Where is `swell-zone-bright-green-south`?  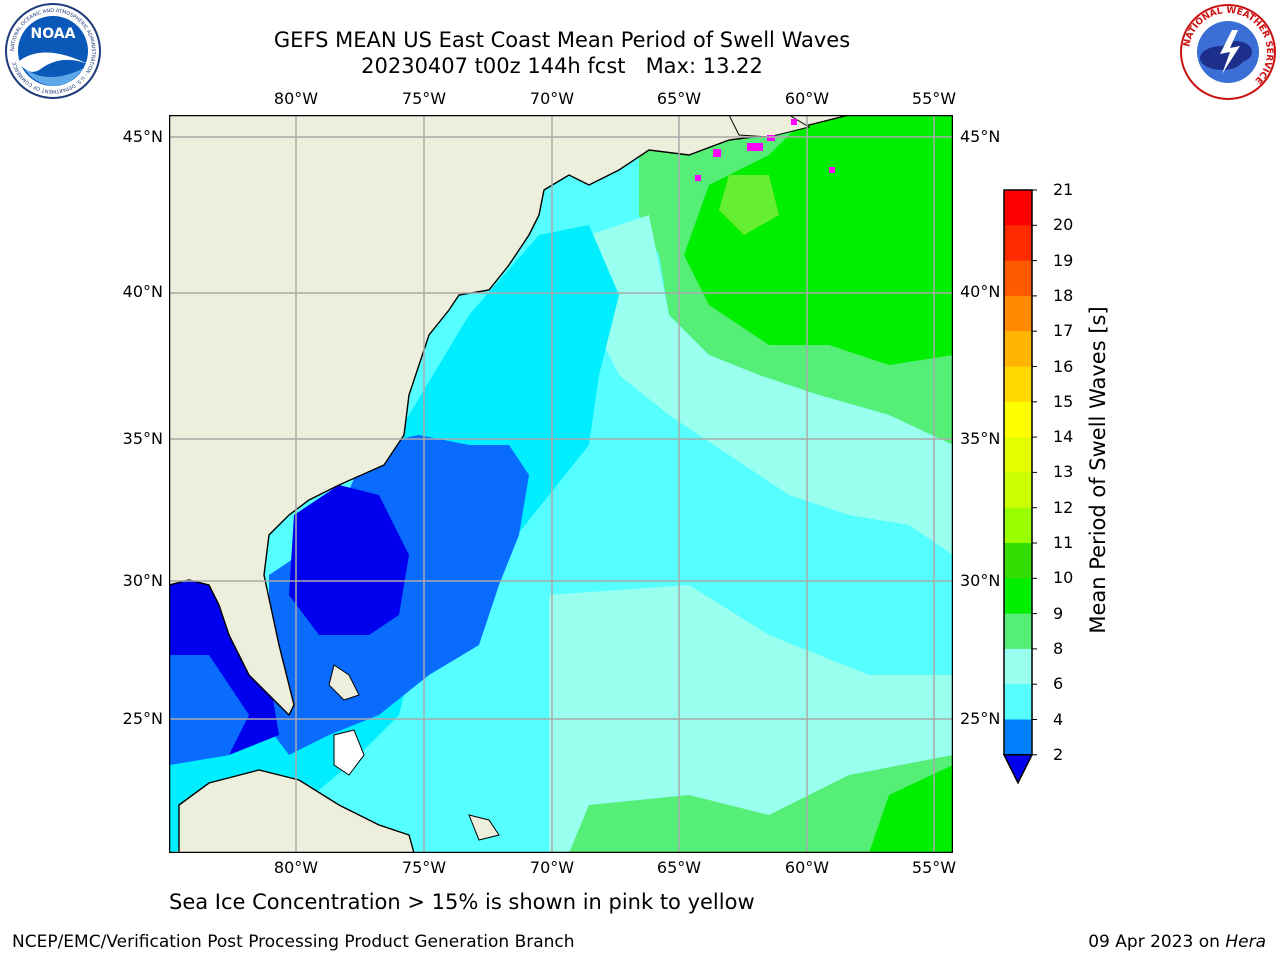
swell-zone-bright-green-south is located at coordinates (911, 809).